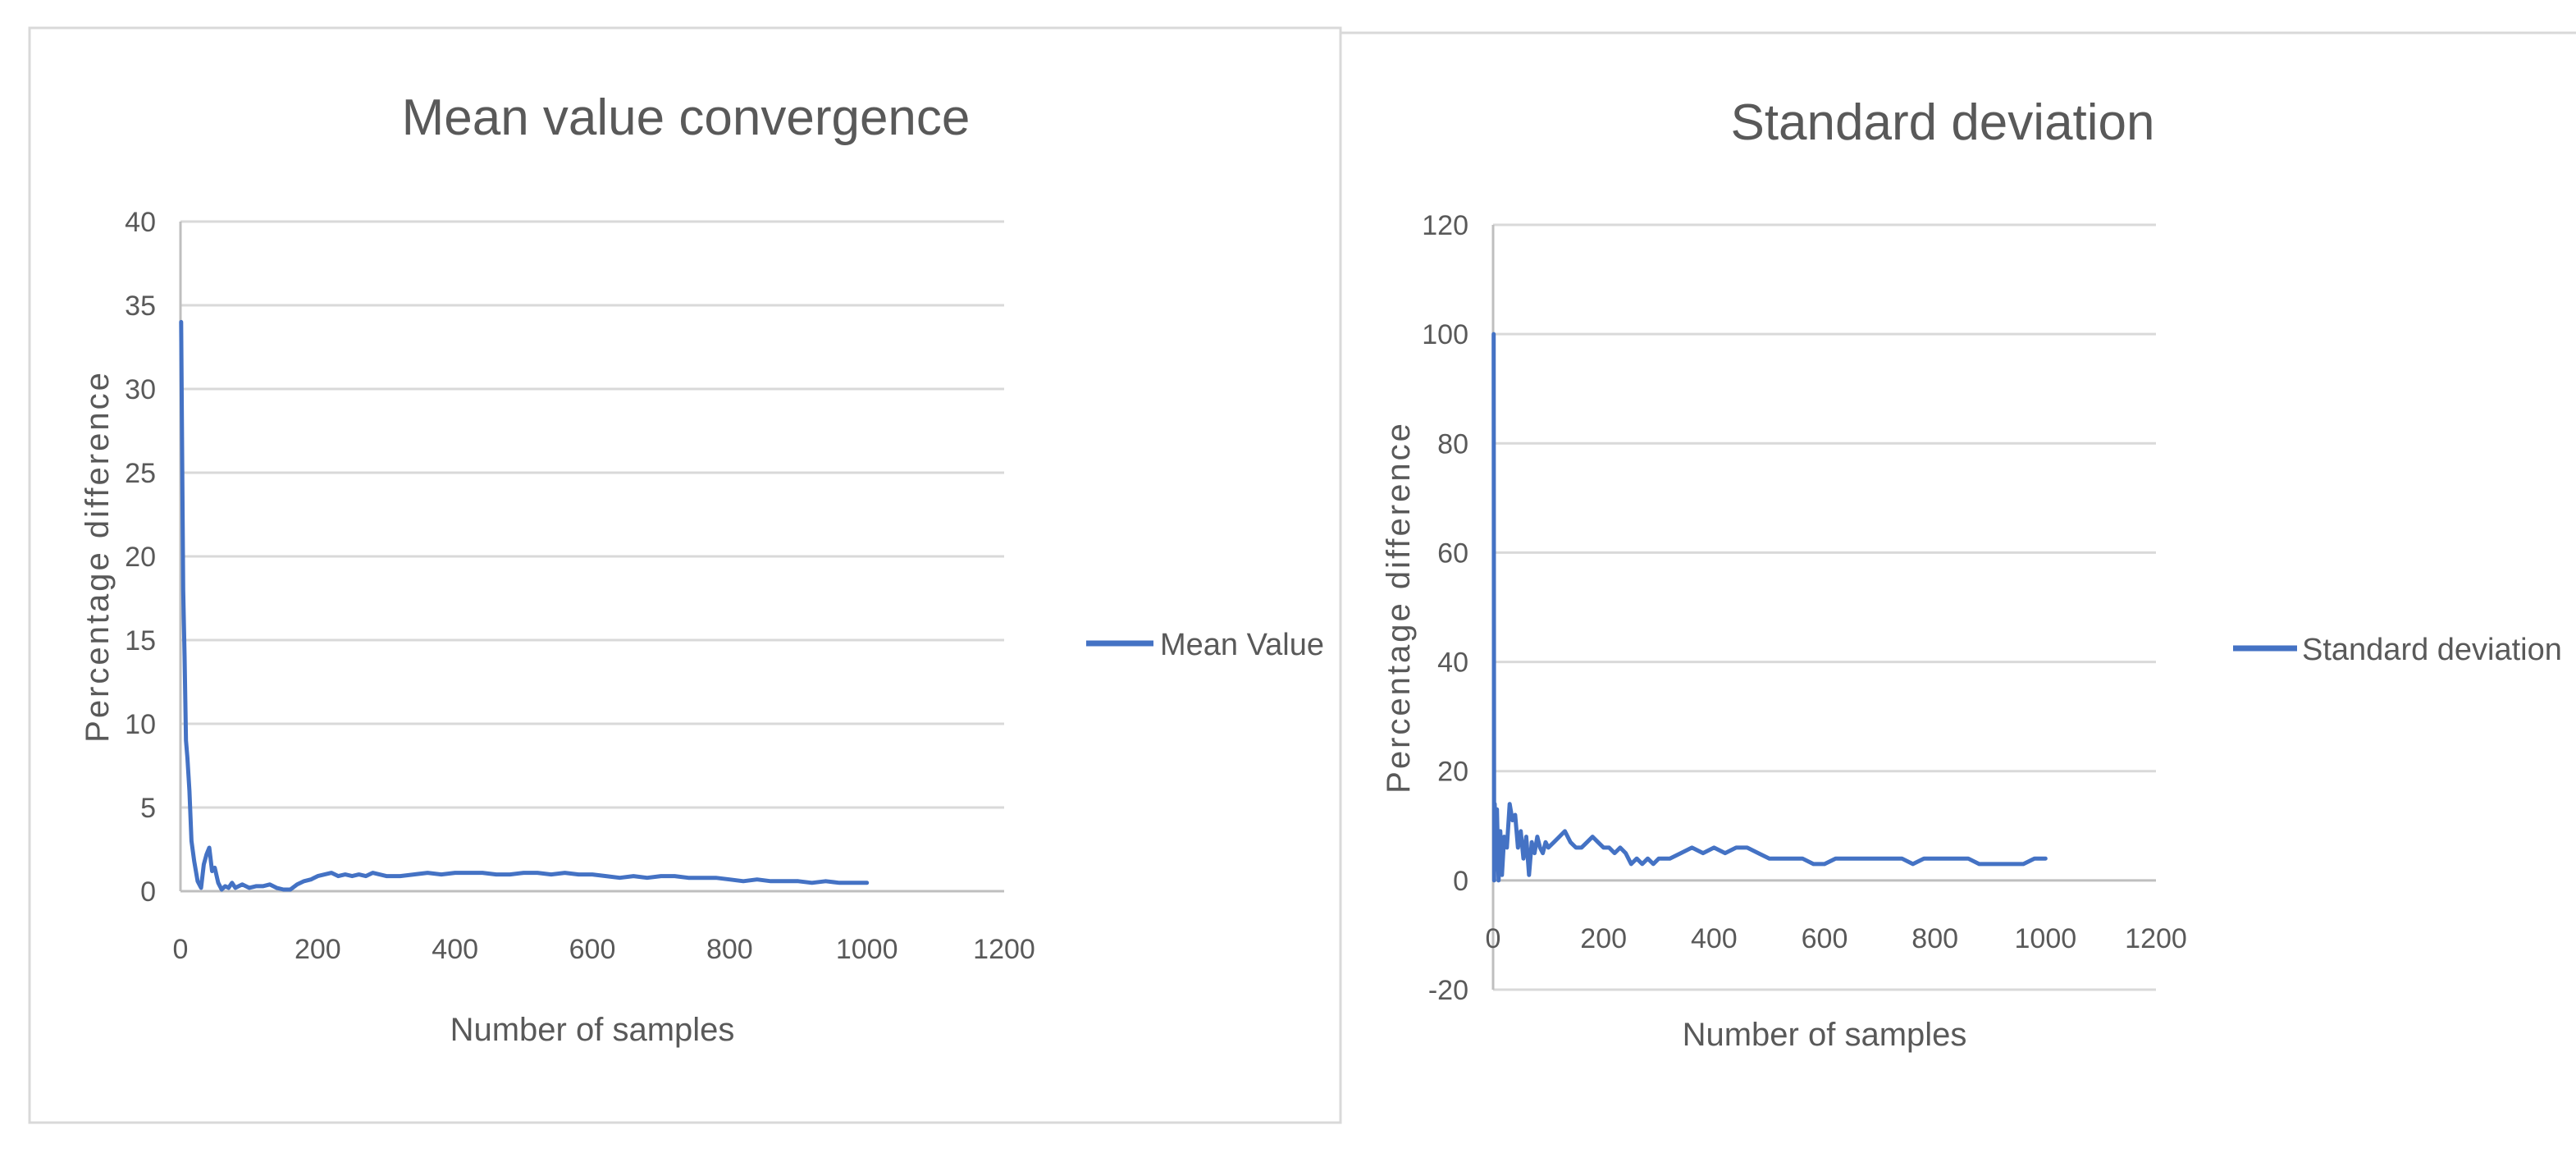 Image resolution: width=2576 pixels, height=1162 pixels. What do you see at coordinates (867, 949) in the screenshot?
I see `mean-x-tick-label: 1000` at bounding box center [867, 949].